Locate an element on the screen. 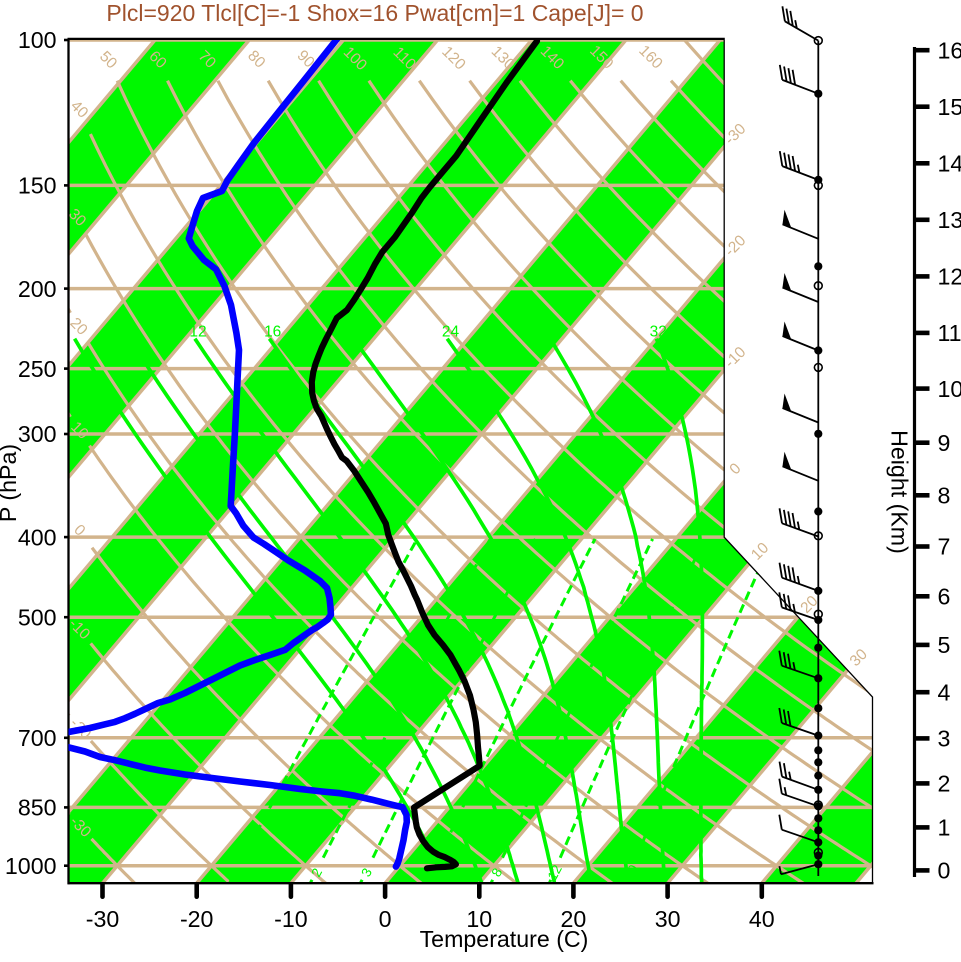  svg-text: 9 is located at coordinates (944, 443).